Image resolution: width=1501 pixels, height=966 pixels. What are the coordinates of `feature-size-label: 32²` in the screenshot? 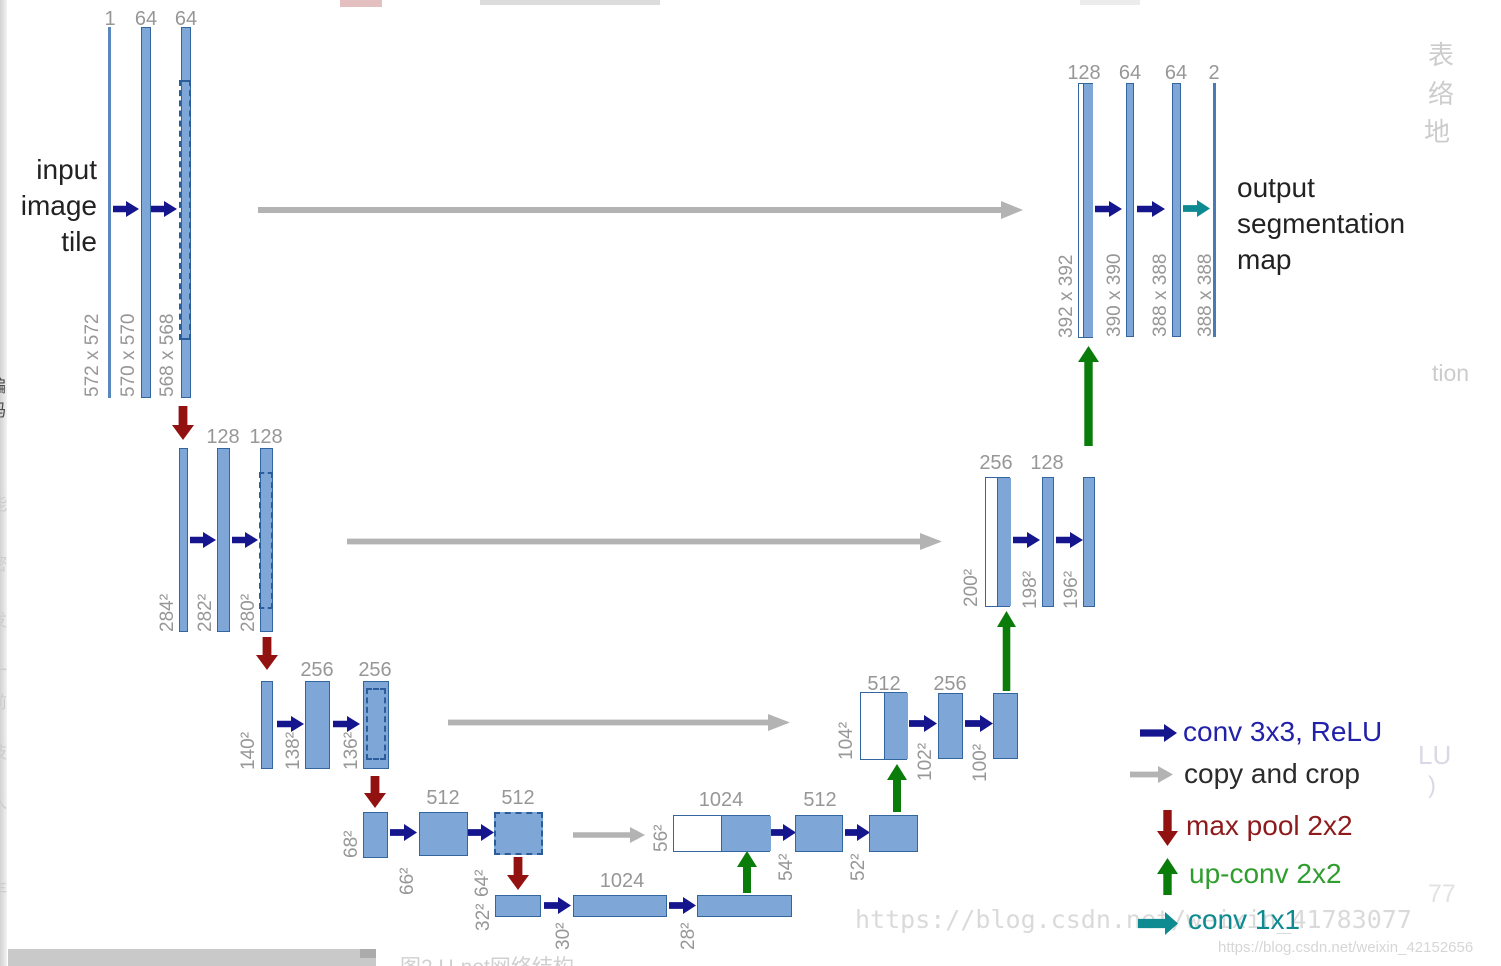 It's located at (483, 917).